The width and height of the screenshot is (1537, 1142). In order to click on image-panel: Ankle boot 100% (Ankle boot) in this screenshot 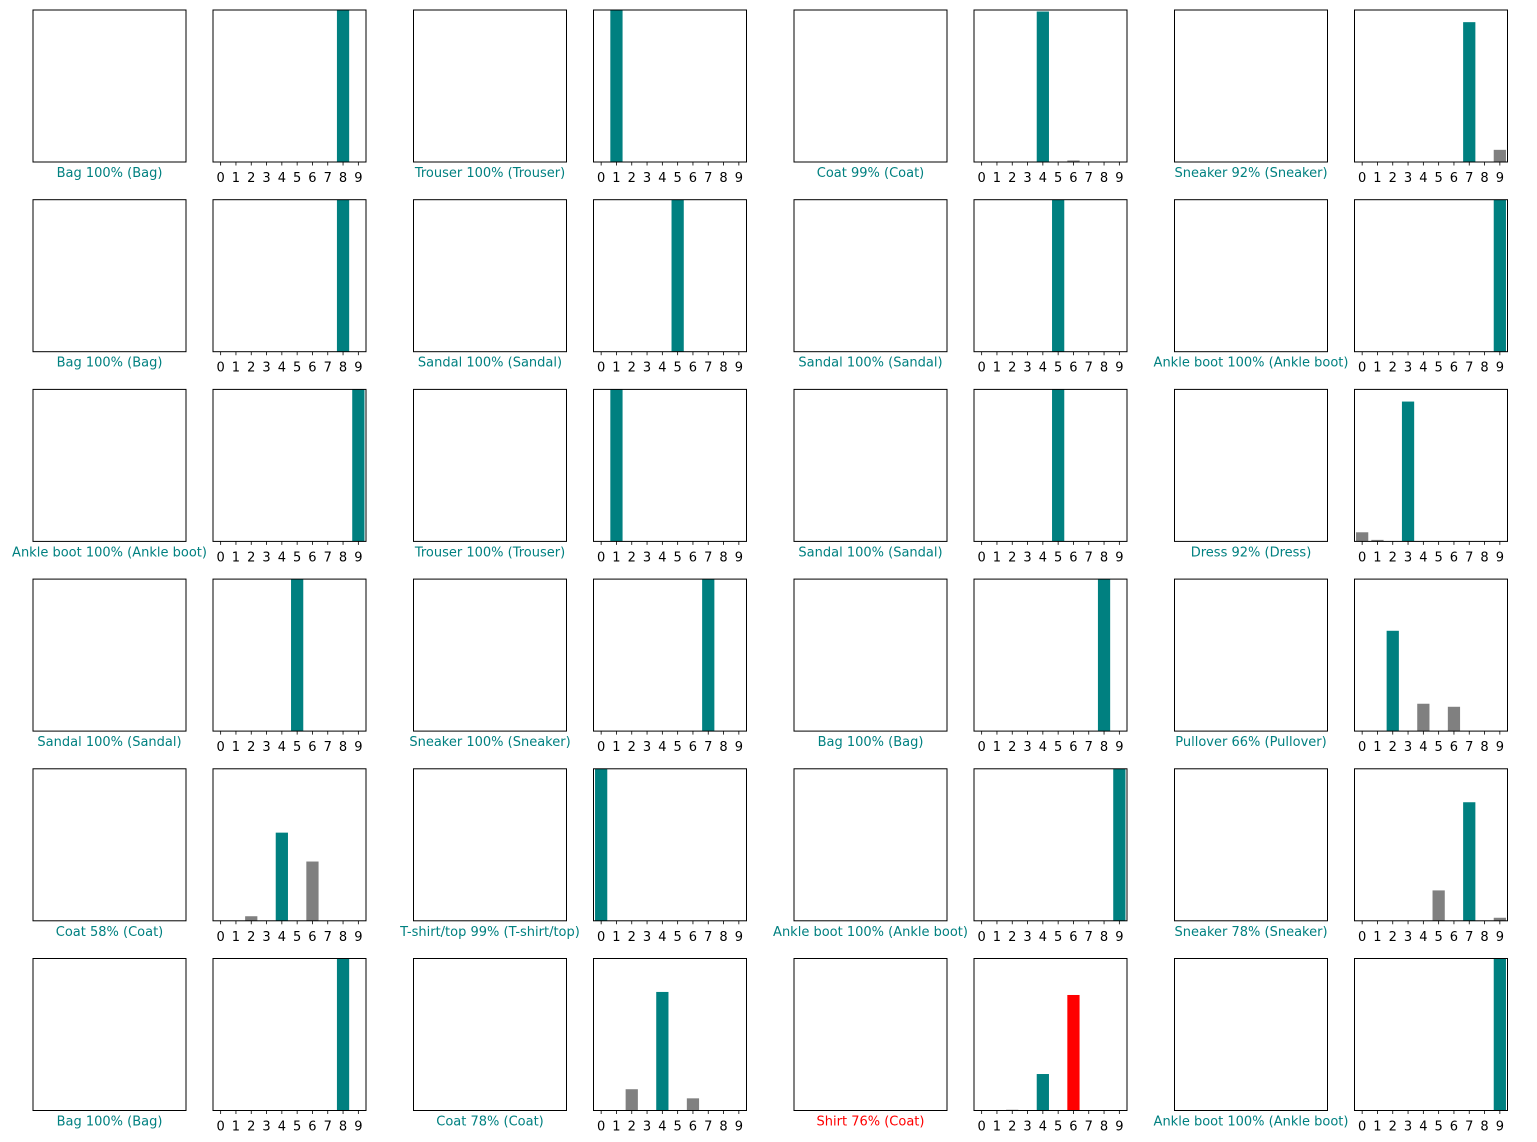, I will do `click(870, 854)`.